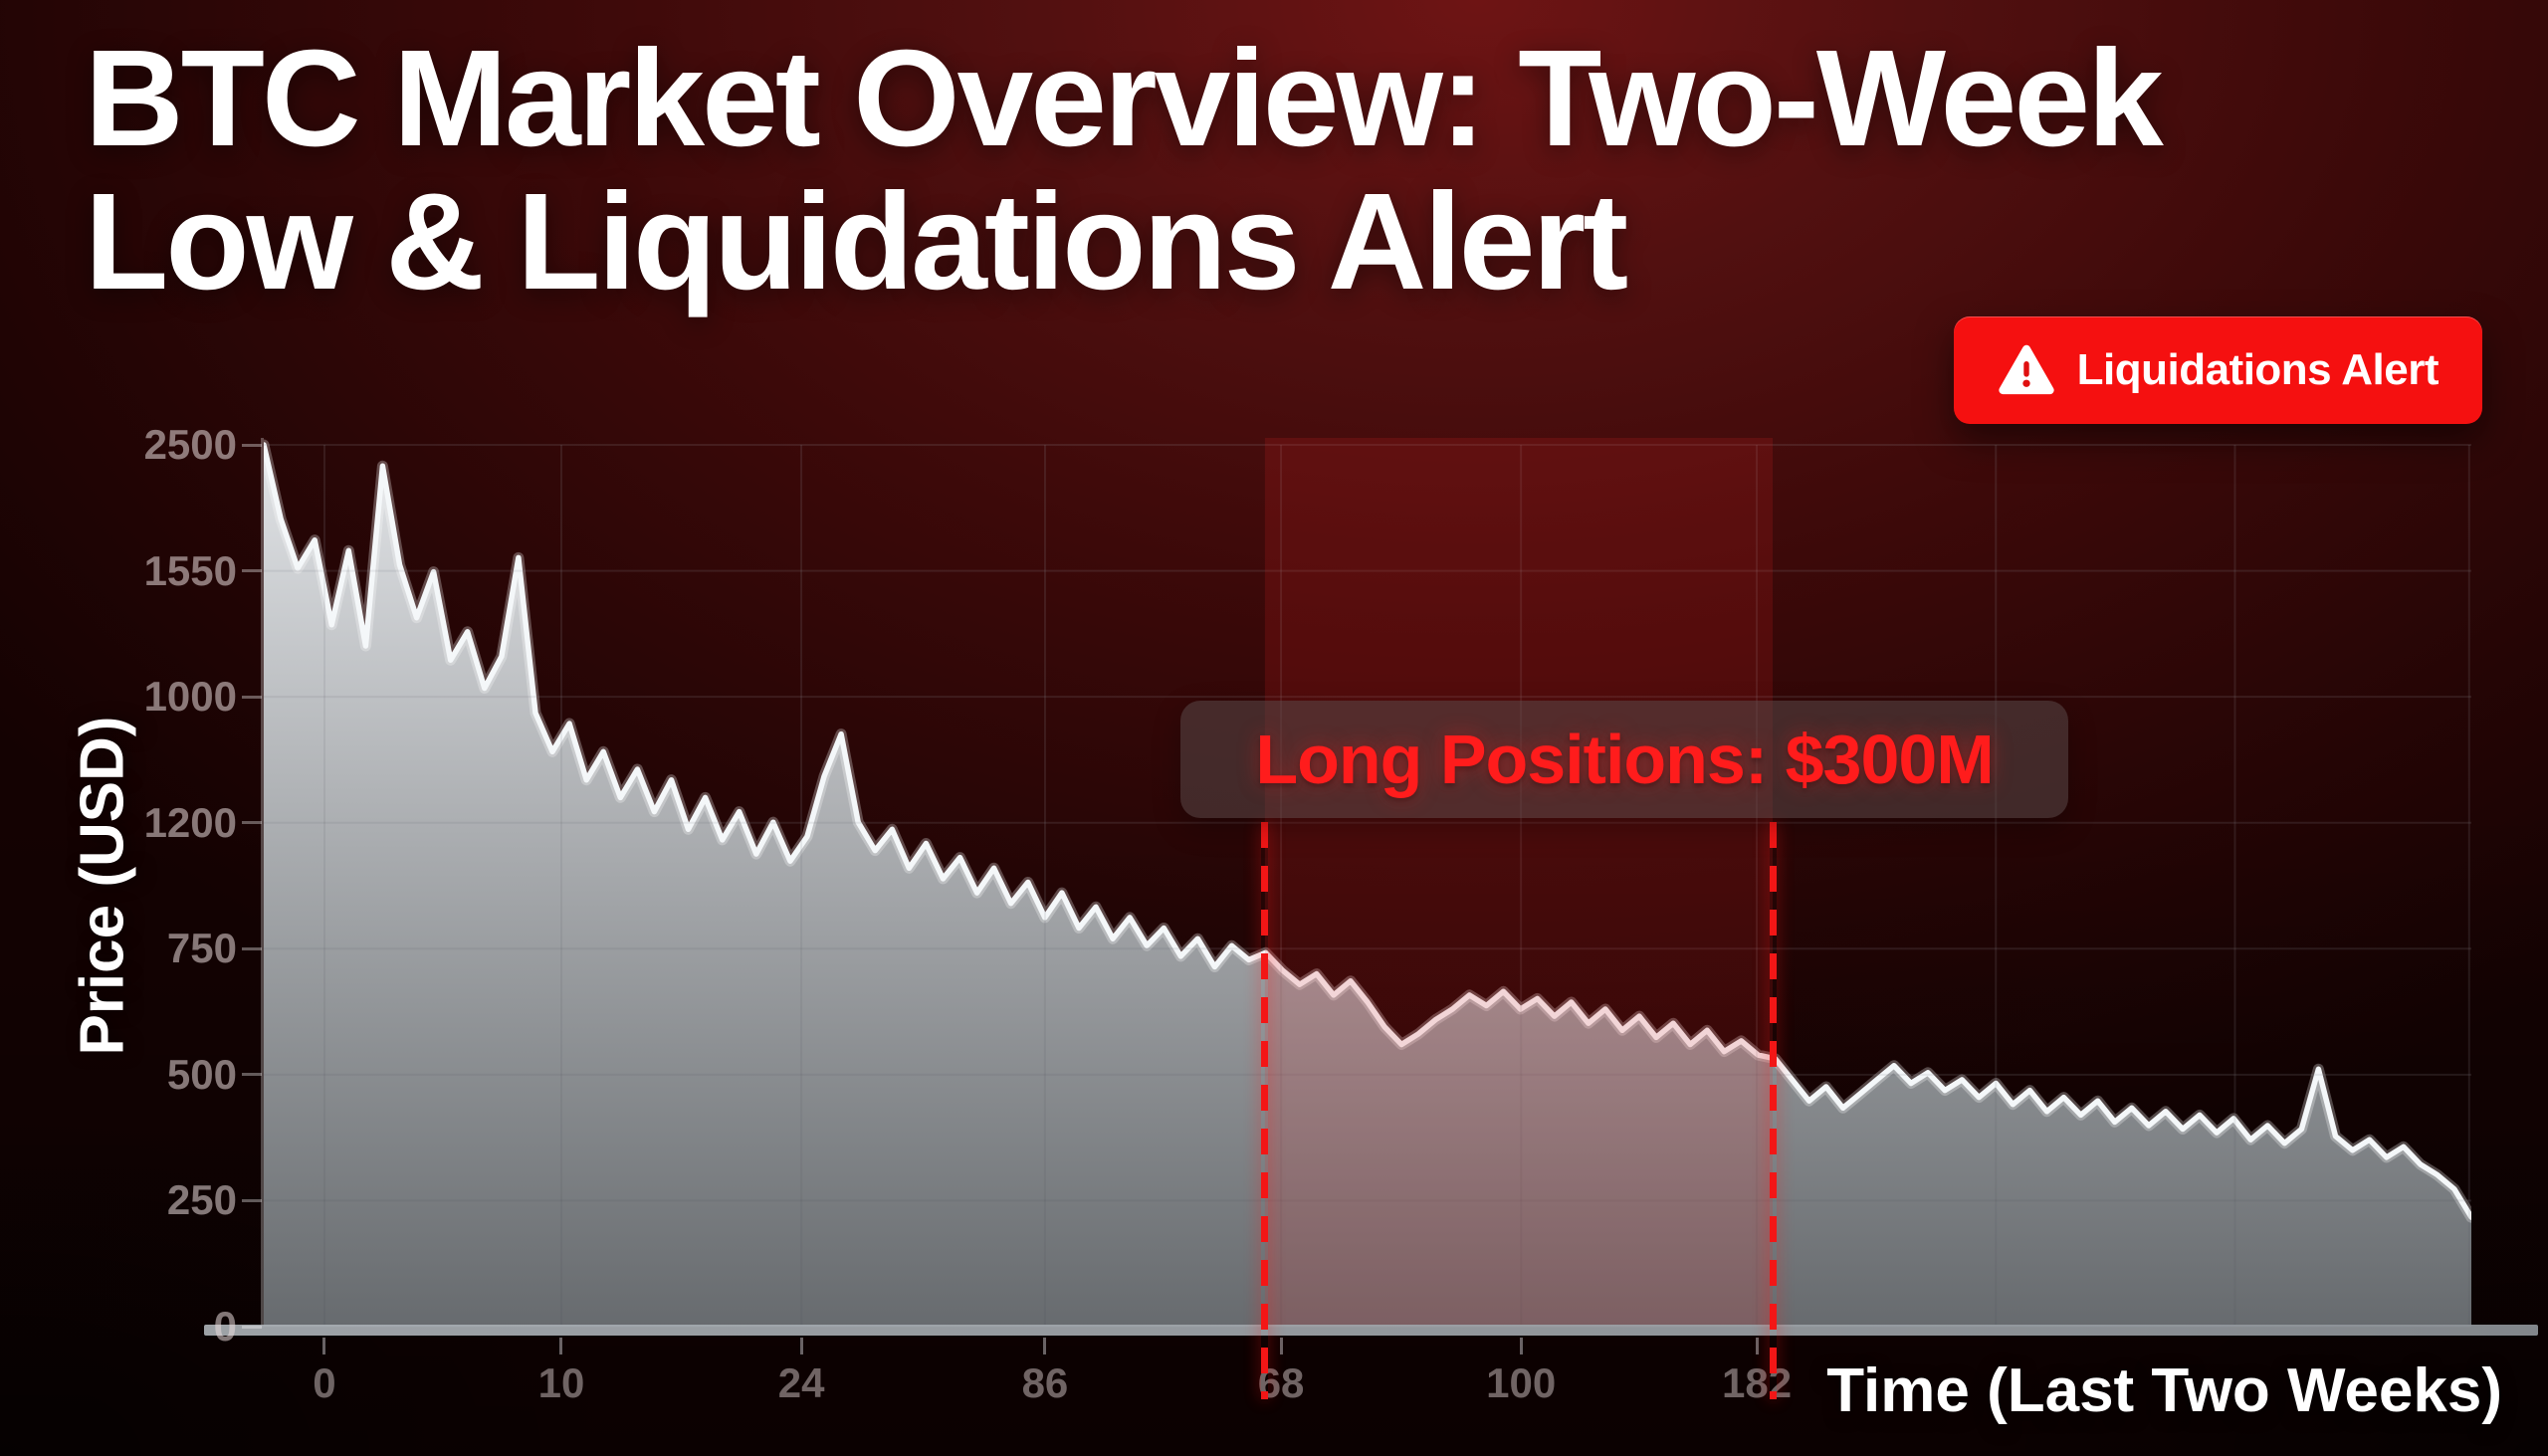 The width and height of the screenshot is (2548, 1456). I want to click on long-positions-label: Long Positions: $300M, so click(1624, 759).